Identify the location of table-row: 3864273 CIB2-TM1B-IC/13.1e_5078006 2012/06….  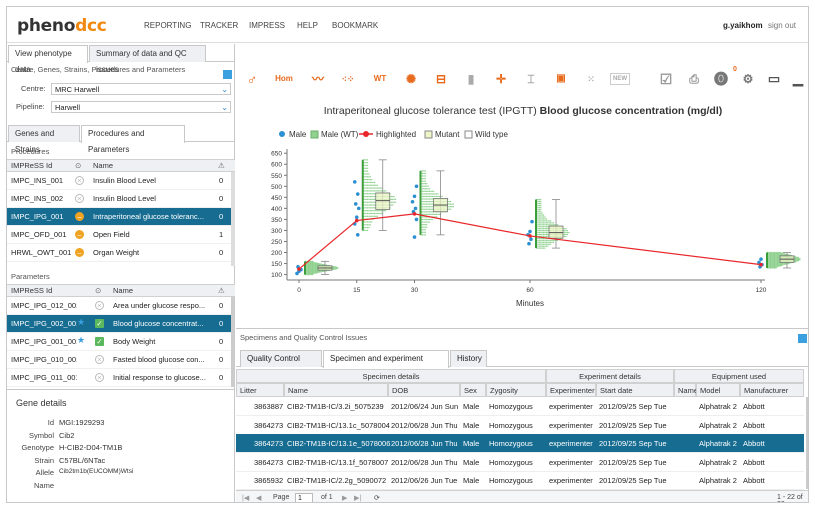
(520, 443).